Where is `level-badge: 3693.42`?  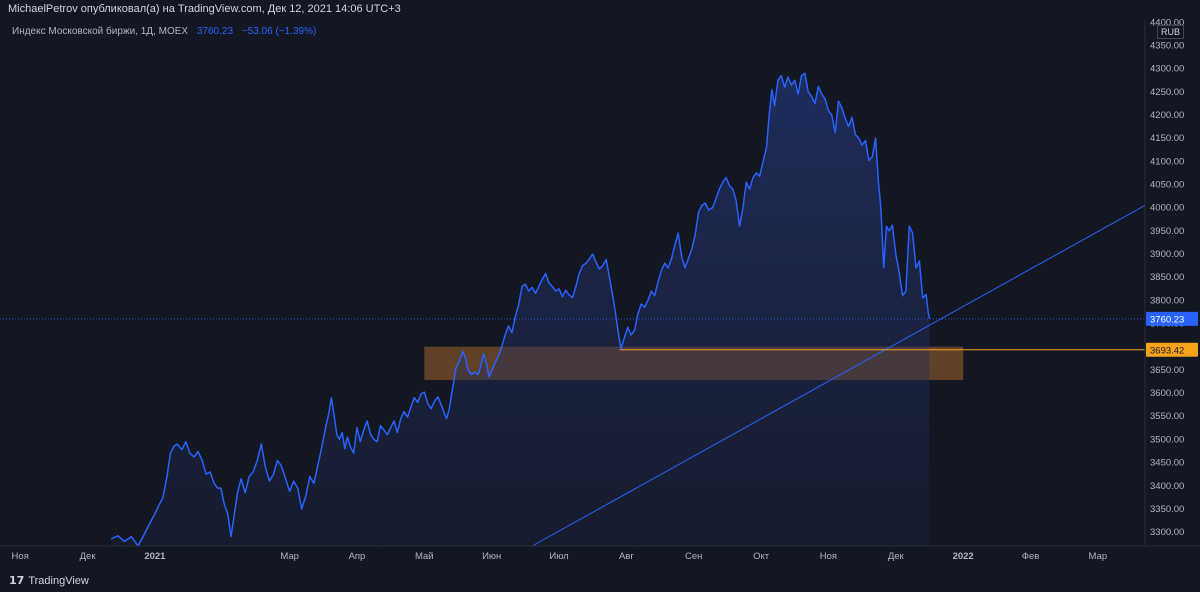 level-badge: 3693.42 is located at coordinates (1167, 350).